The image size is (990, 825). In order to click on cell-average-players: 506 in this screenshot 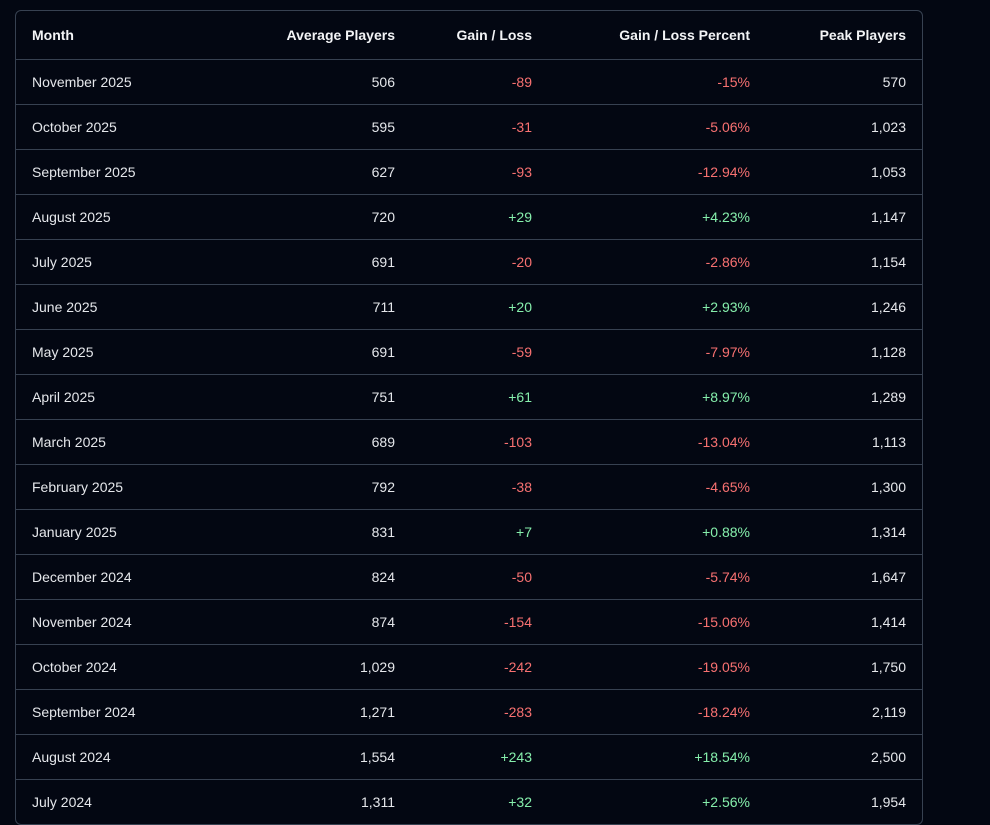, I will do `click(318, 82)`.